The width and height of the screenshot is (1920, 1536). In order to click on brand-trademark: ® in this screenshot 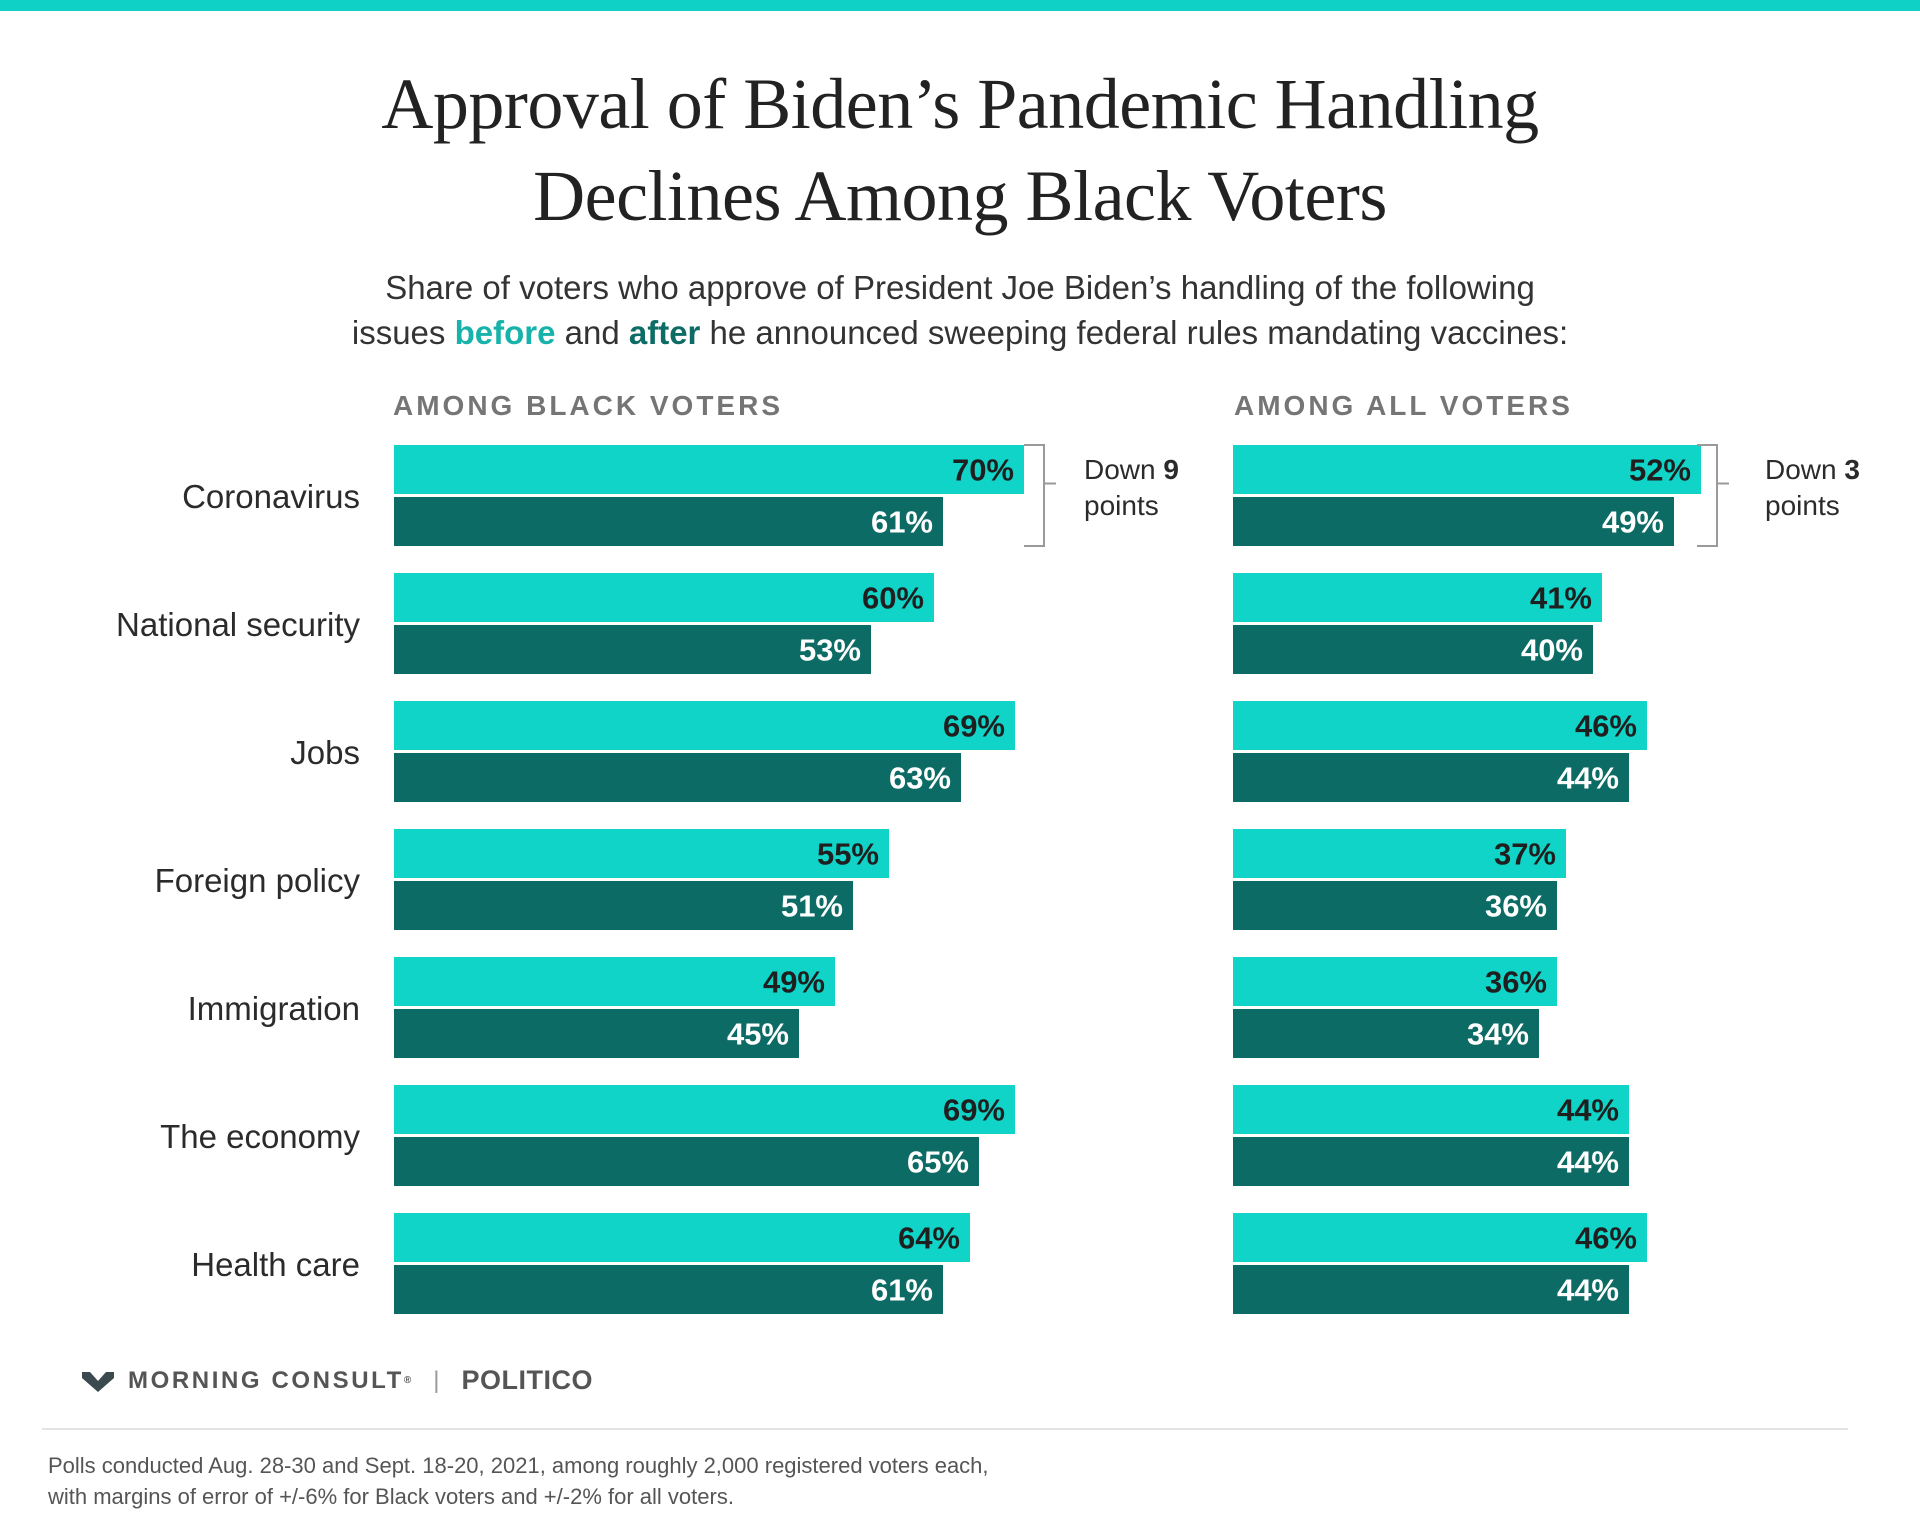, I will do `click(407, 1380)`.